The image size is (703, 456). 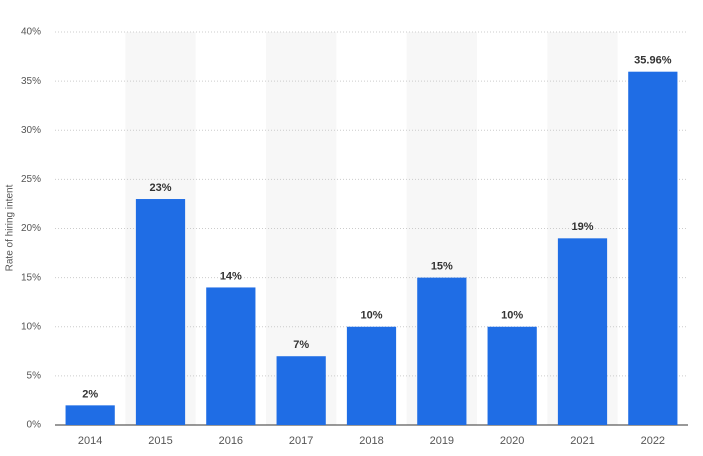 I want to click on y-tick-label: 15%, so click(x=31, y=277).